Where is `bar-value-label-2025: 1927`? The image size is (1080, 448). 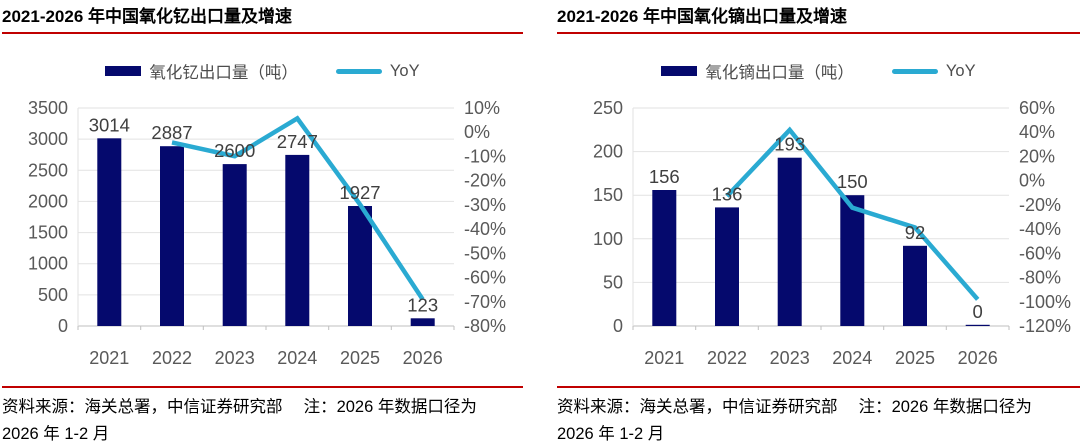 bar-value-label-2025: 1927 is located at coordinates (359, 192).